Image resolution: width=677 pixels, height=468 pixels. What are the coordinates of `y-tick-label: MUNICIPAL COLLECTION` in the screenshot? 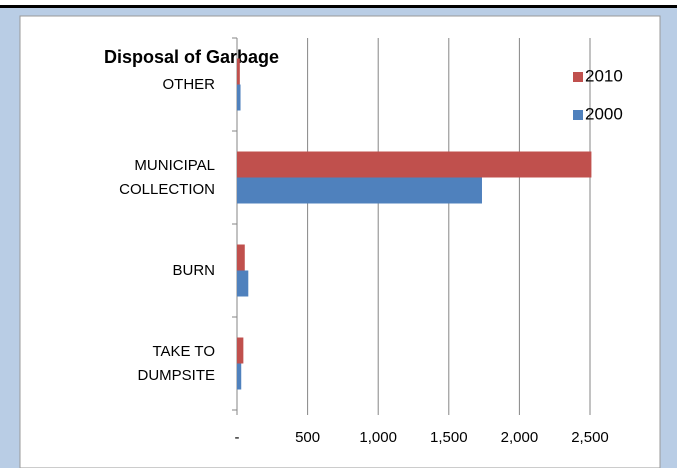 It's located at (167, 177).